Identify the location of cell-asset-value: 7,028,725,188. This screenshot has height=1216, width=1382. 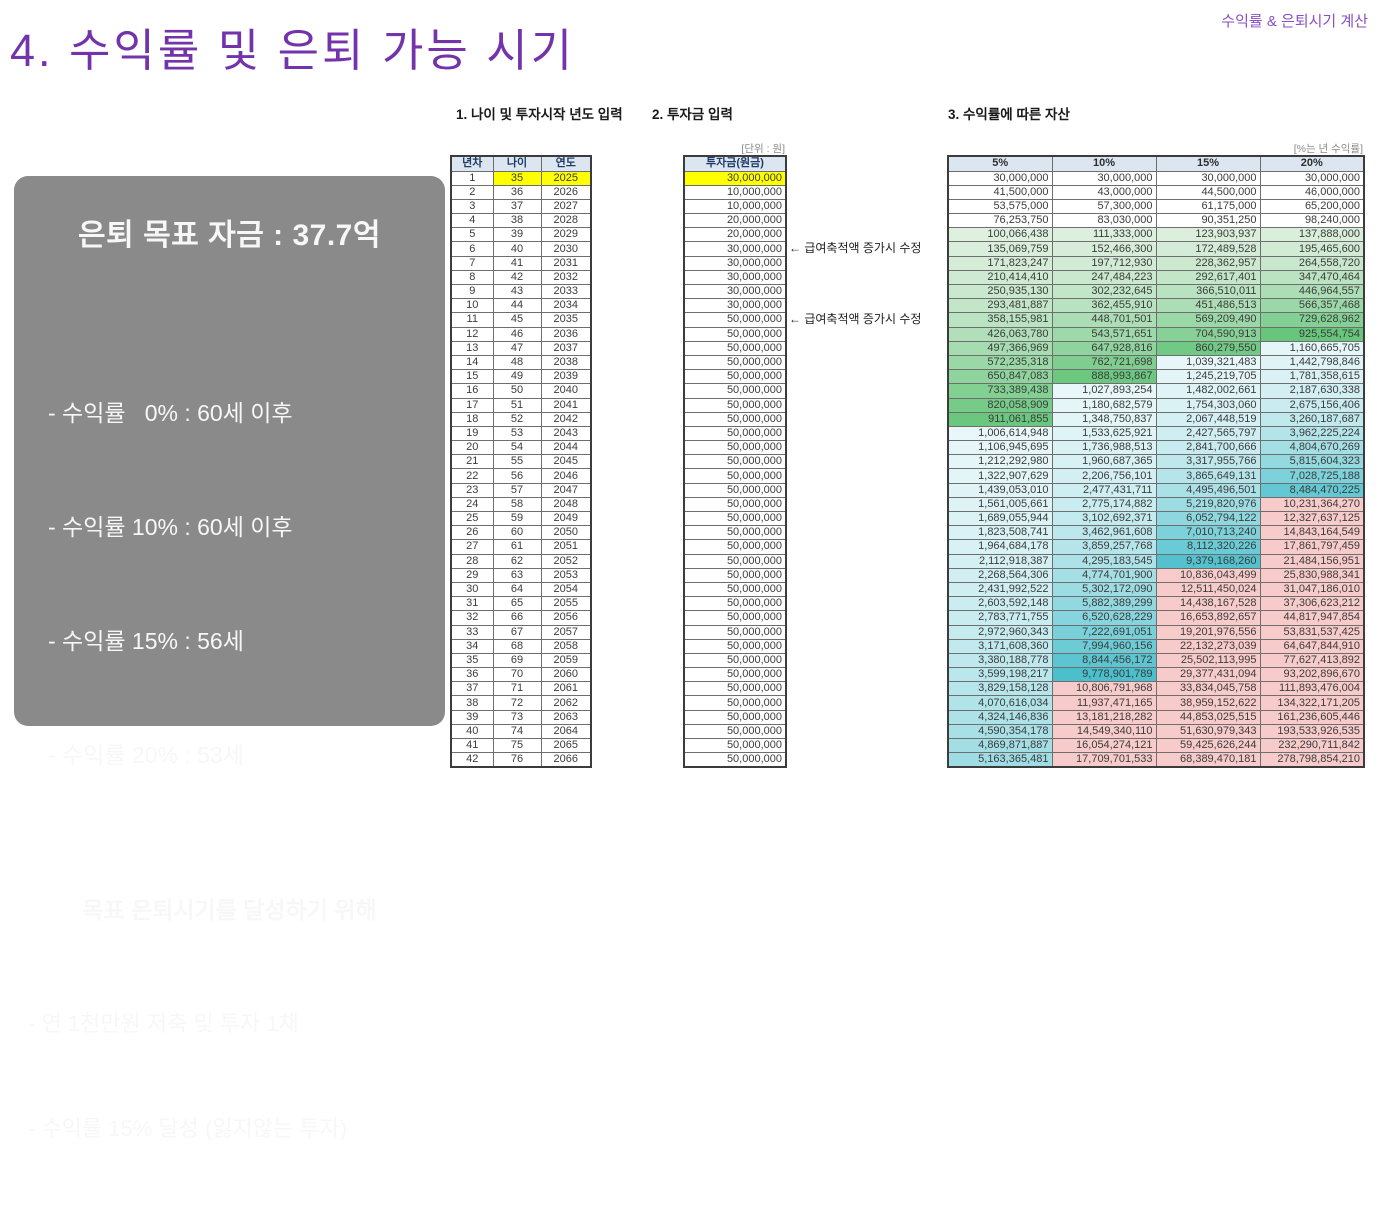
(1312, 476).